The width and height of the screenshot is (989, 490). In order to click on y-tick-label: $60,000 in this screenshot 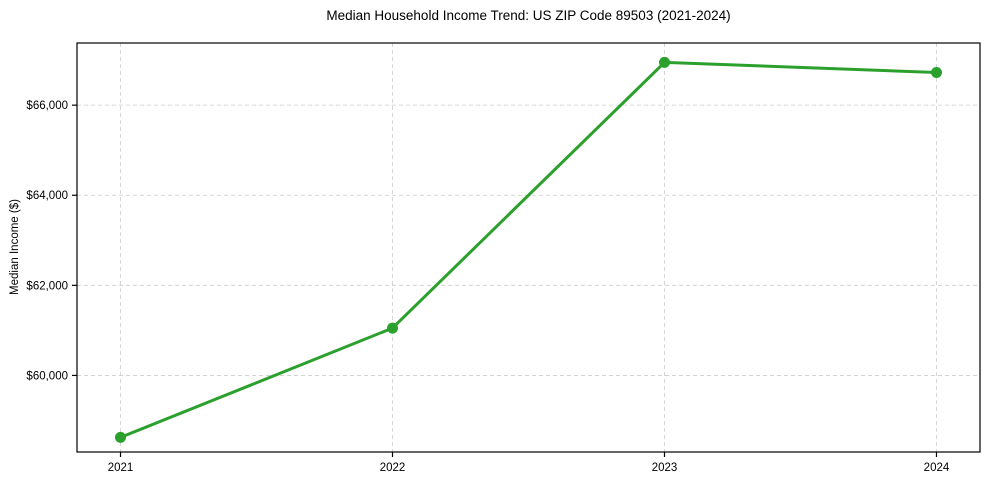, I will do `click(47, 376)`.